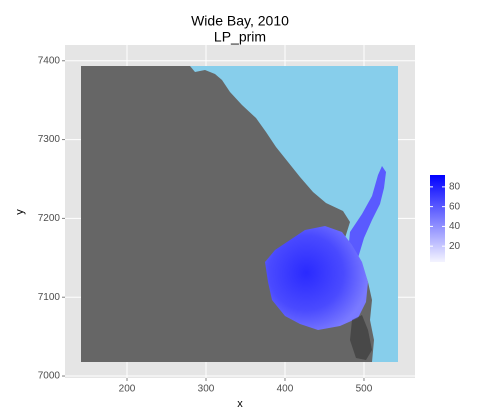  What do you see at coordinates (455, 187) in the screenshot?
I see `colorbar-label: 80` at bounding box center [455, 187].